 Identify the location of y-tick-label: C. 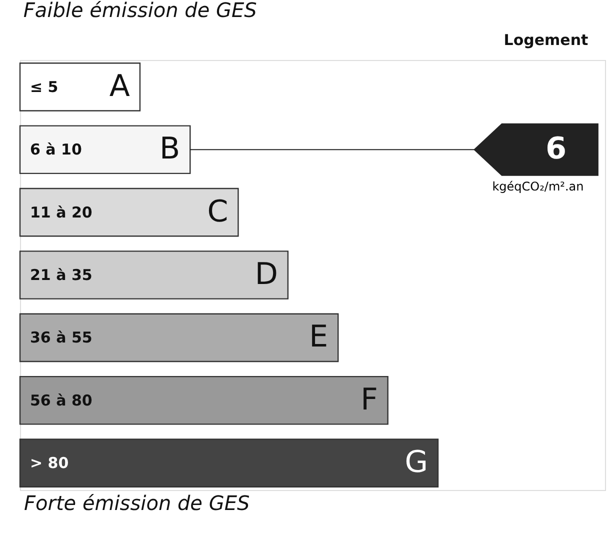
(217, 212).